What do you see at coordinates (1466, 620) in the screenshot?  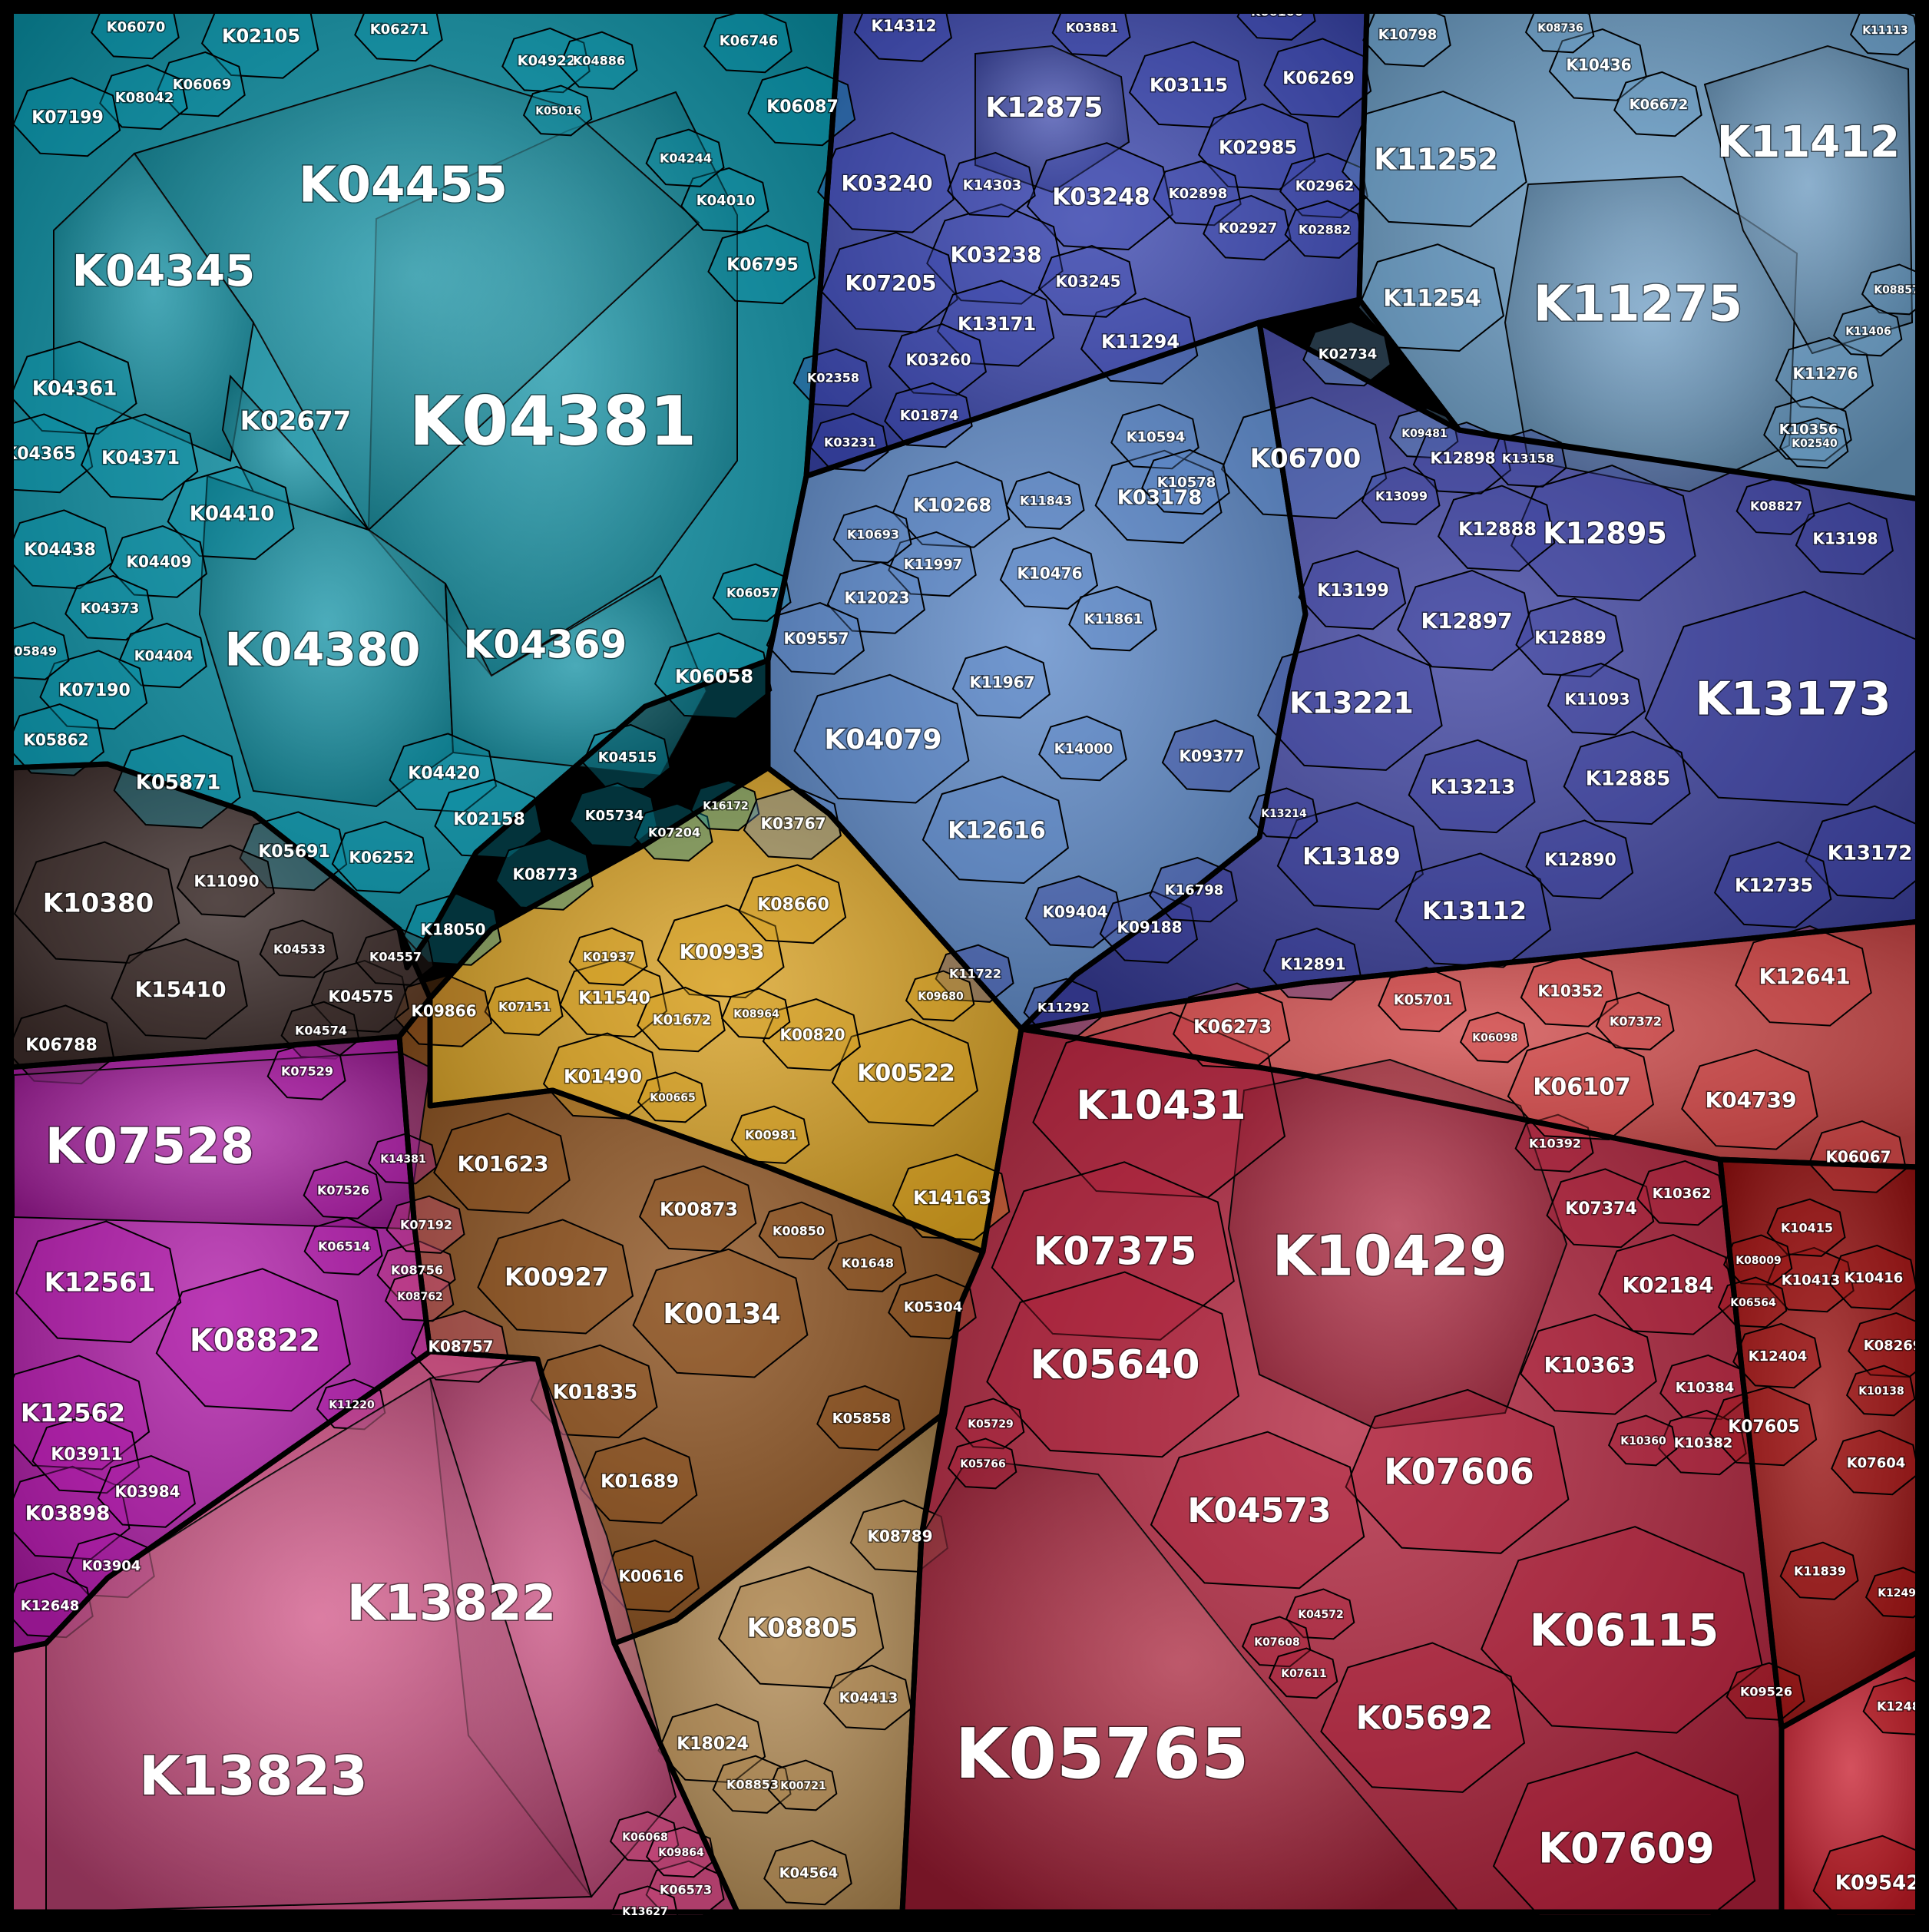 I see `cell-K12897` at bounding box center [1466, 620].